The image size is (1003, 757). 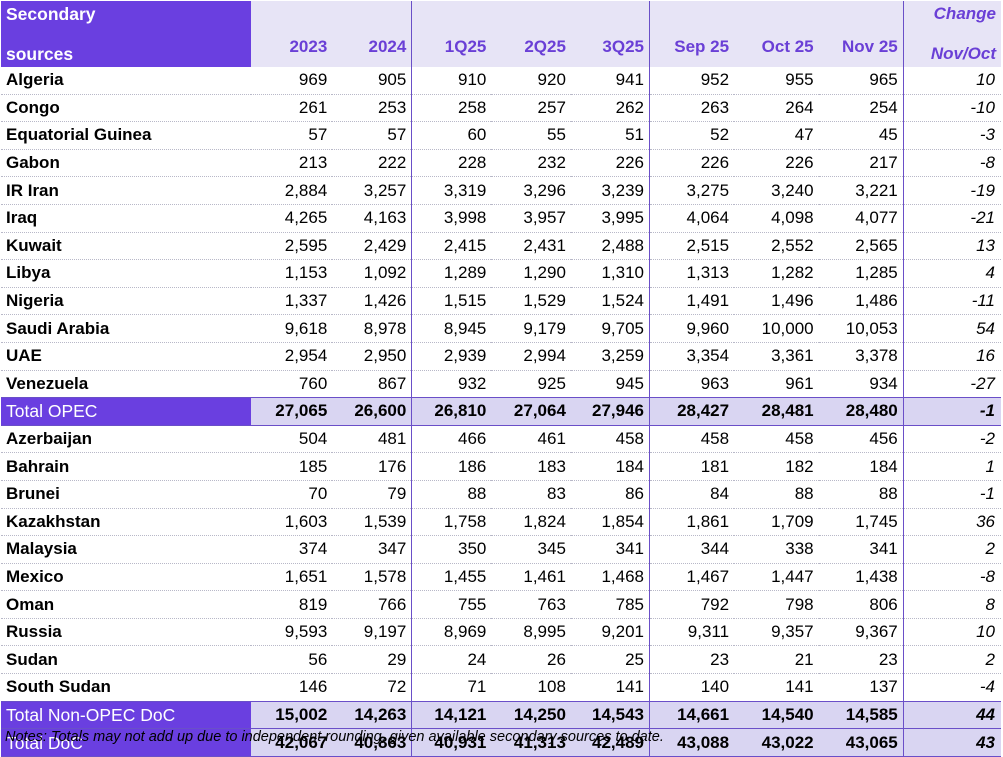 What do you see at coordinates (691, 411) in the screenshot?
I see `value-cell: 28,427` at bounding box center [691, 411].